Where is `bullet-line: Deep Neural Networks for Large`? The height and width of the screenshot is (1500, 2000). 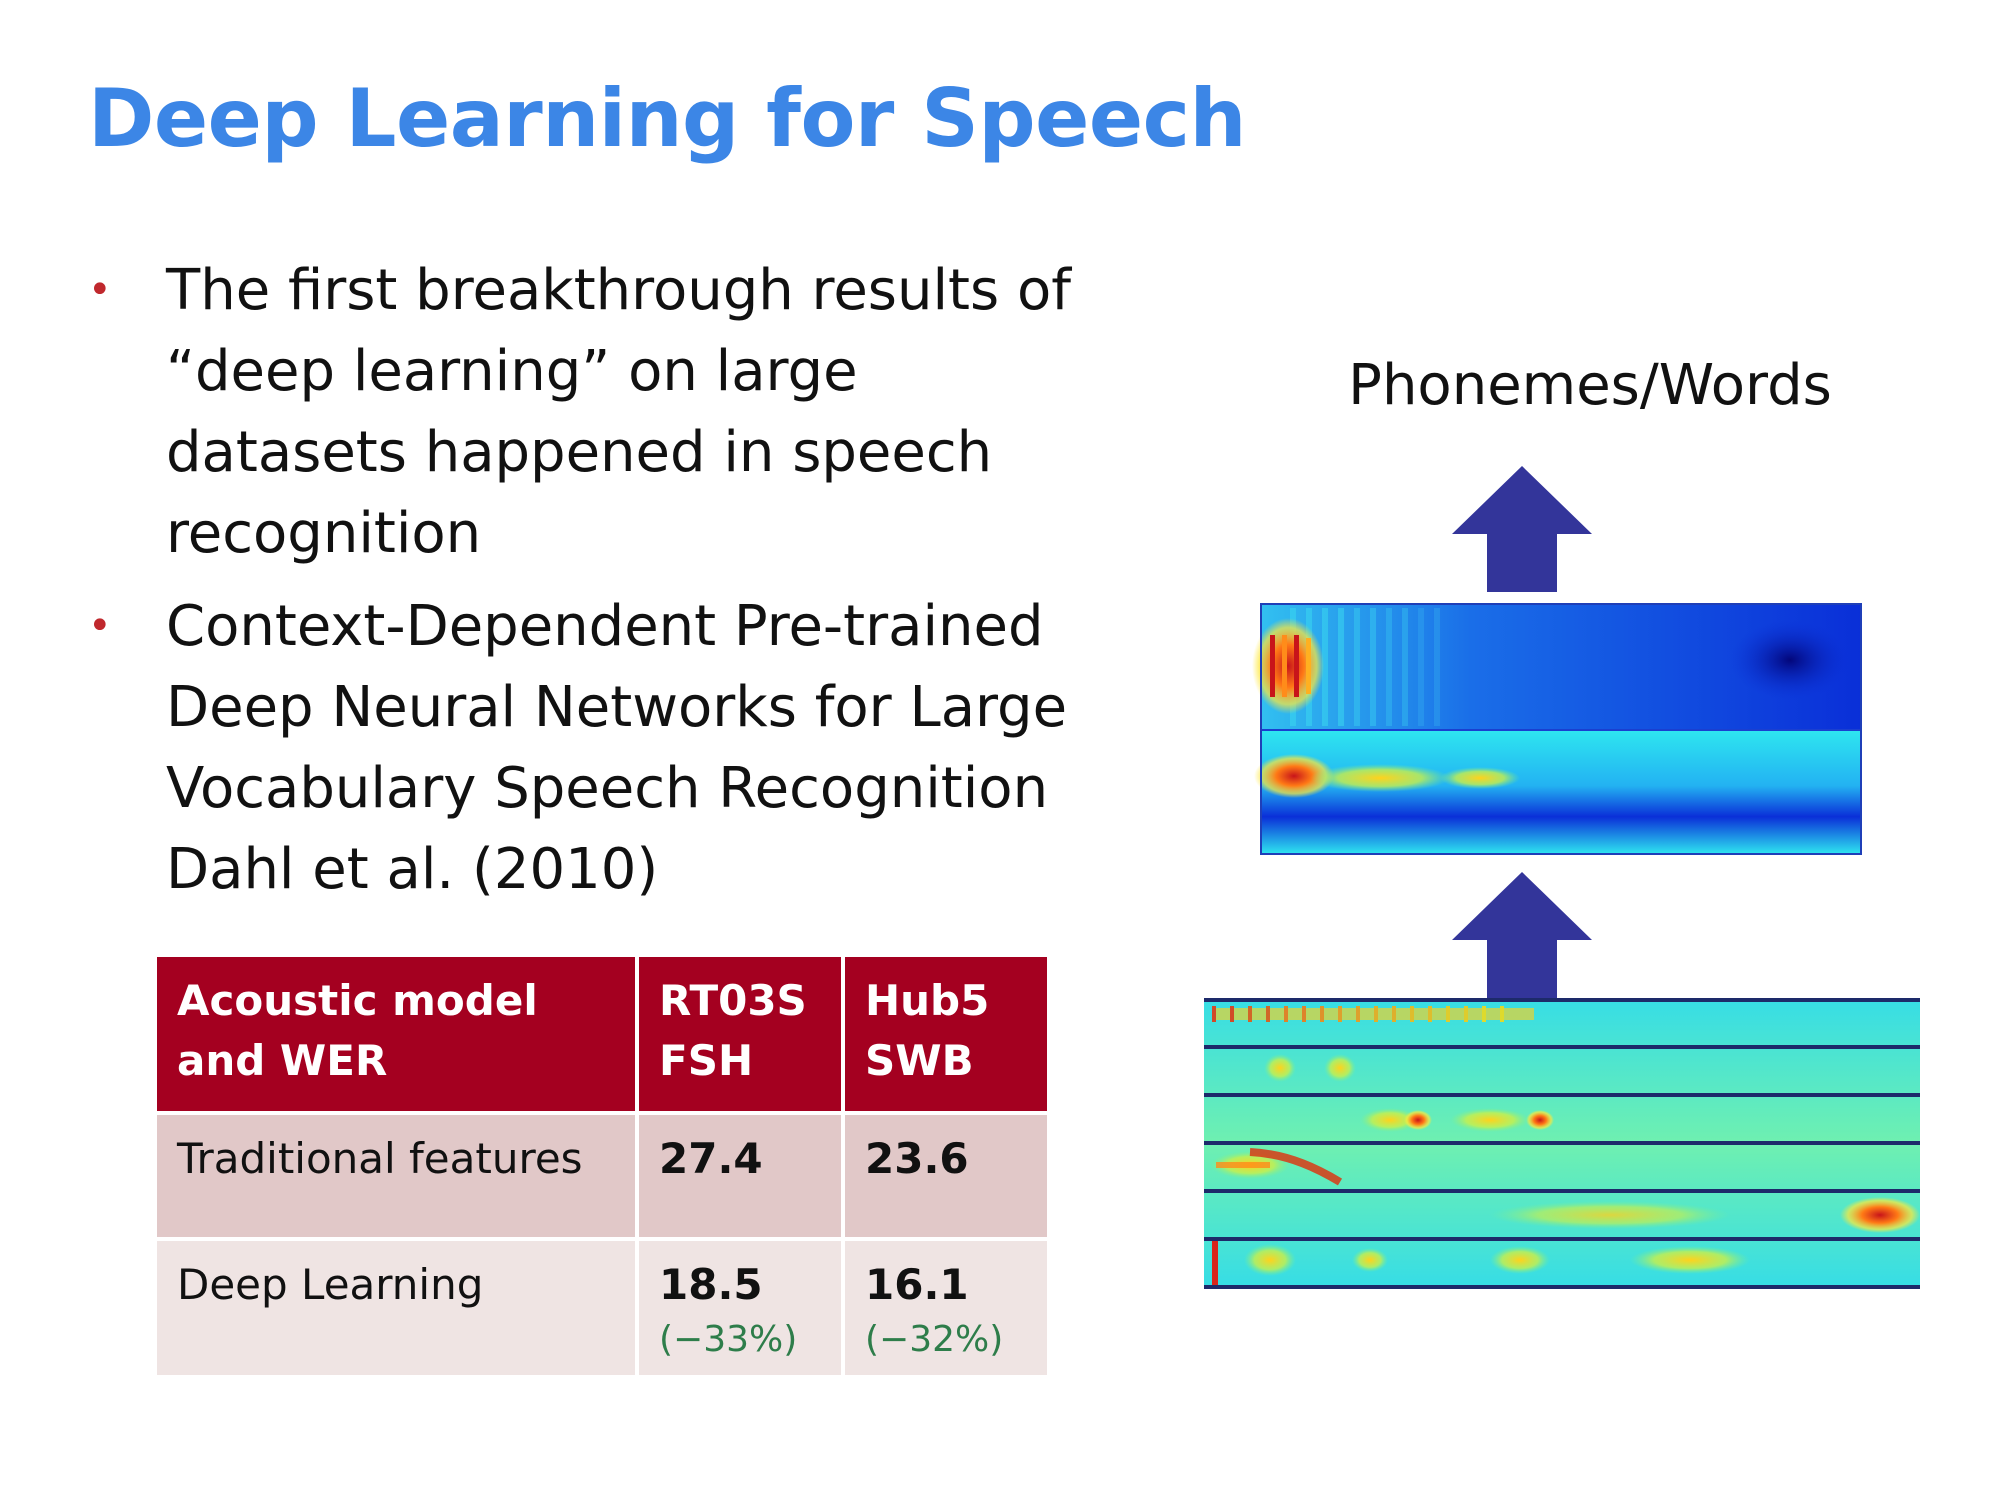
bullet-line: Deep Neural Networks for Large is located at coordinates (617, 707).